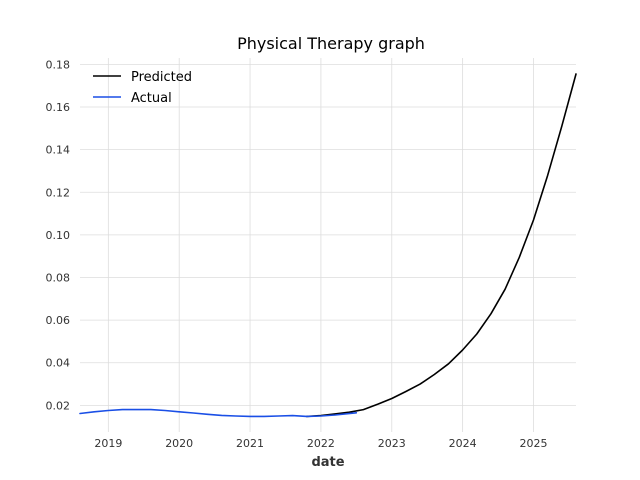 The height and width of the screenshot is (480, 640). What do you see at coordinates (58, 192) in the screenshot?
I see `y-tick-label: 0.12` at bounding box center [58, 192].